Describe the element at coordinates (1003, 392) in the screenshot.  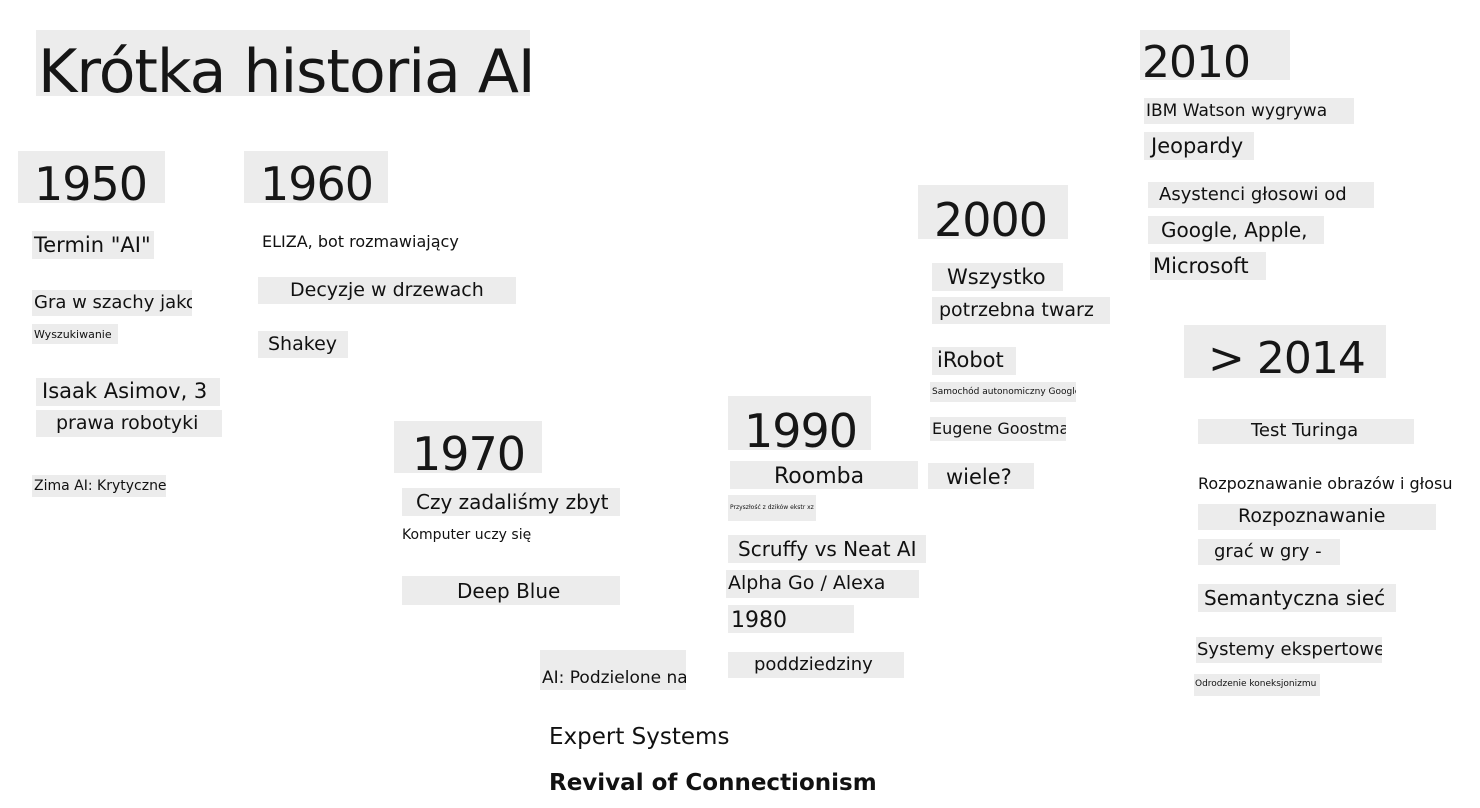
I see `item-2000-google-car: Samochód autonomiczny Google` at that location.